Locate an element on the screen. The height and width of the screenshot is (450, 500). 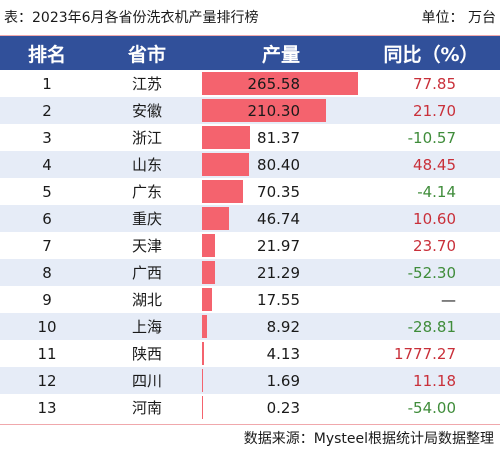
output-value: 8.92 is located at coordinates (283, 326).